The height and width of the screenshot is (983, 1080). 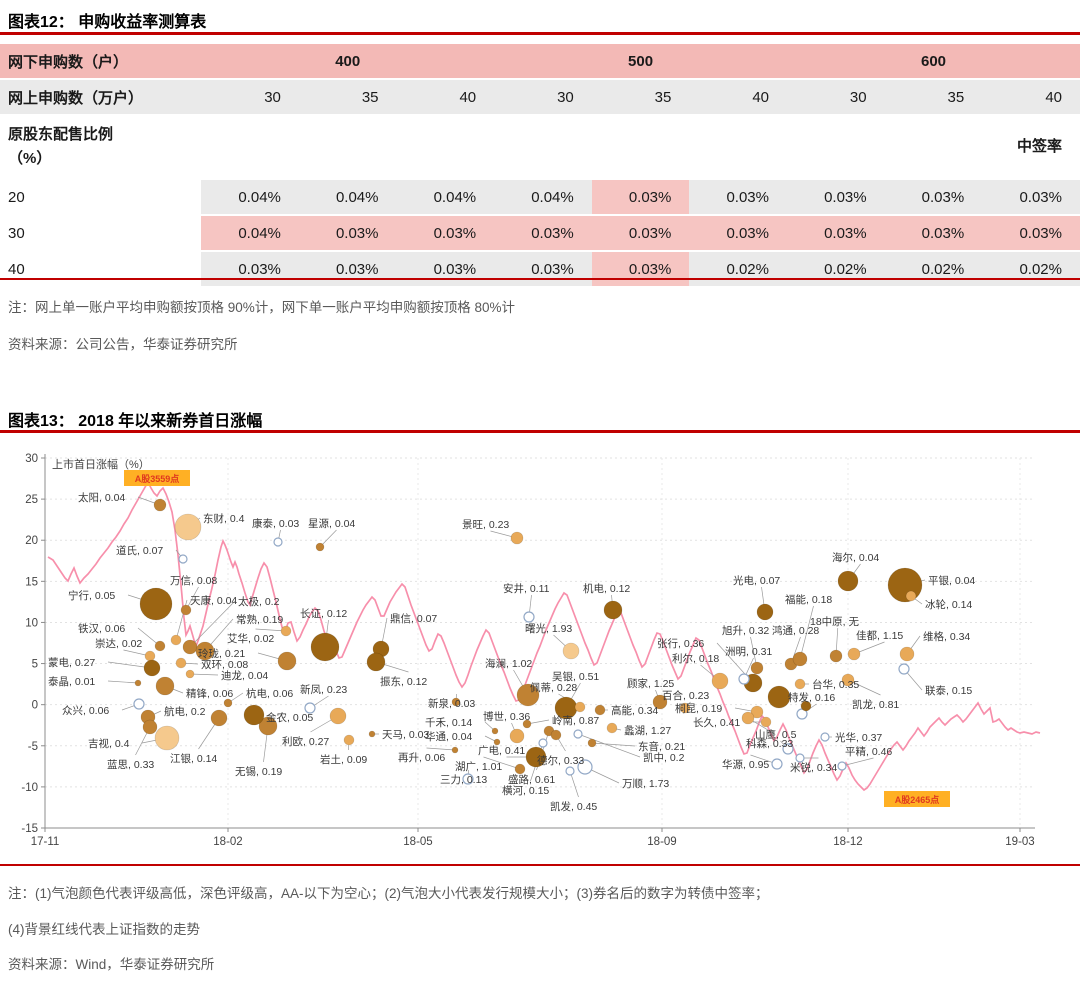 I want to click on y-tick-label: 20, so click(x=31, y=541).